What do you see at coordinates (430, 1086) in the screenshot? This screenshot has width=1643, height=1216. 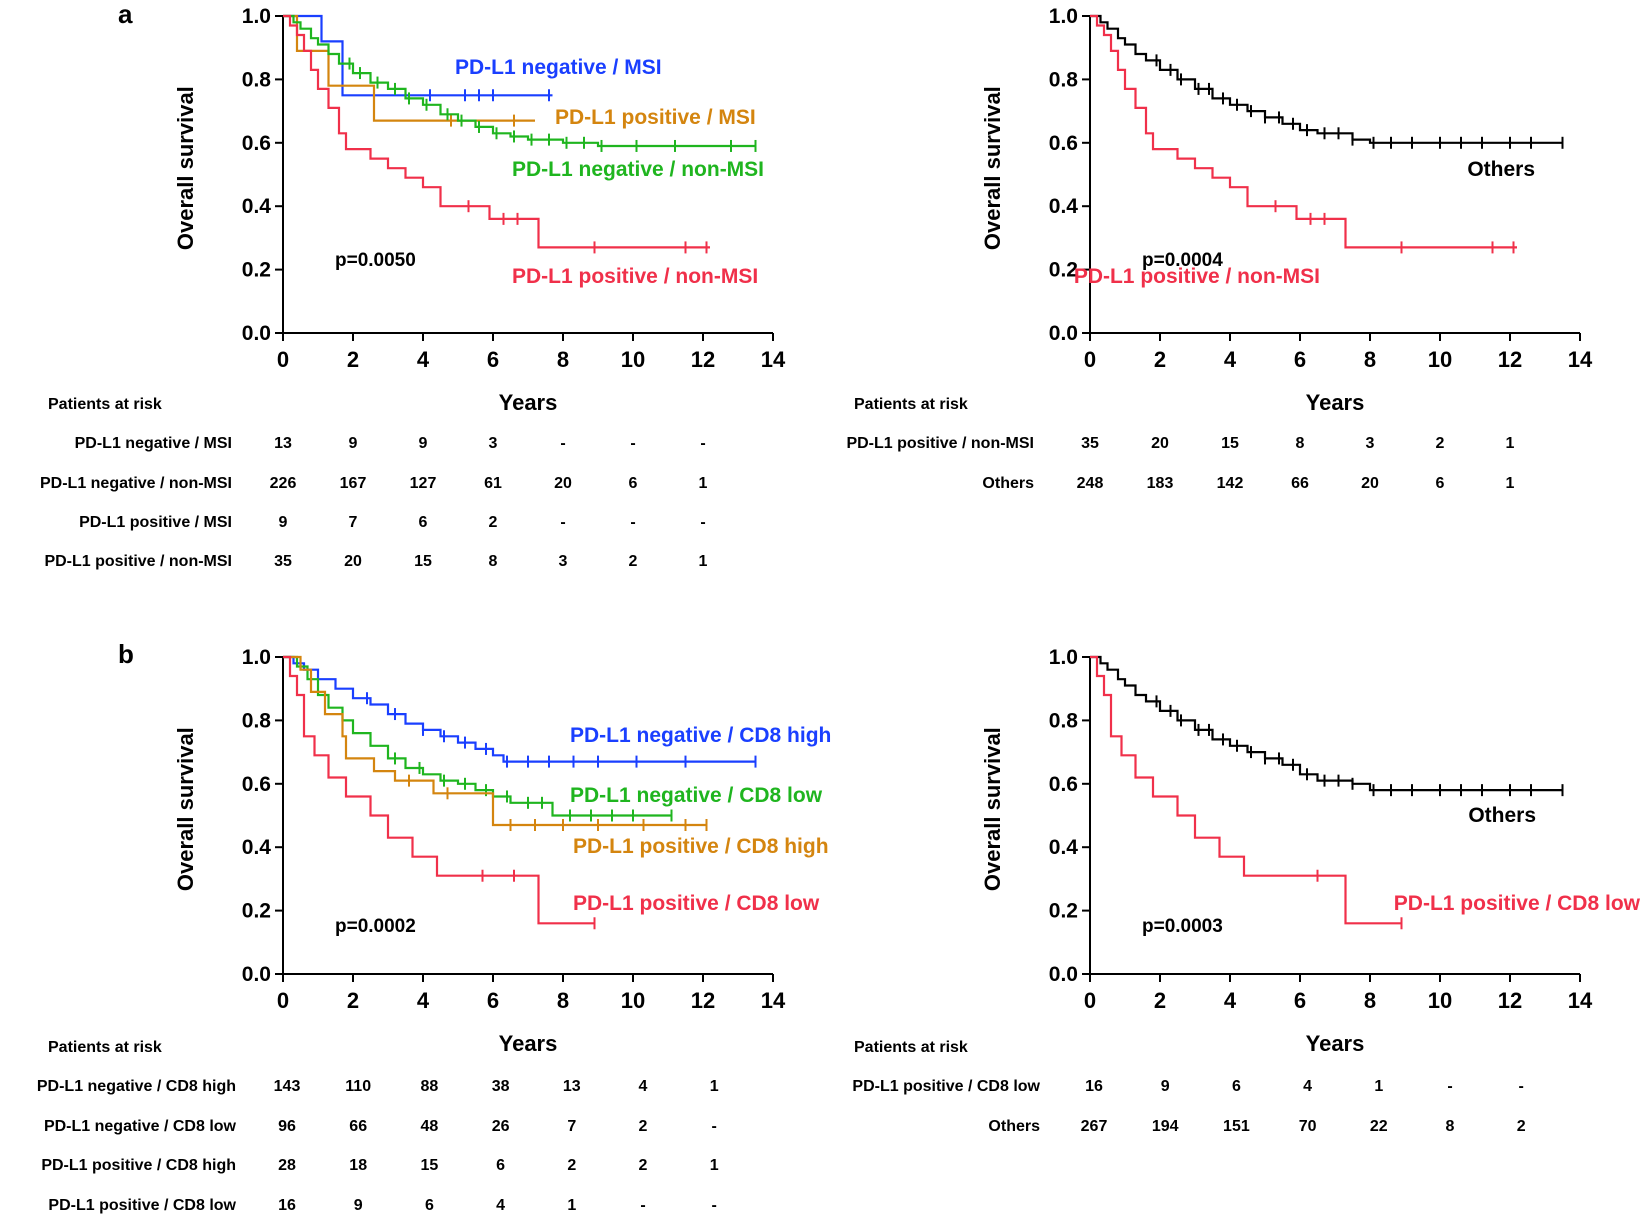 I see `risk-count: 88` at bounding box center [430, 1086].